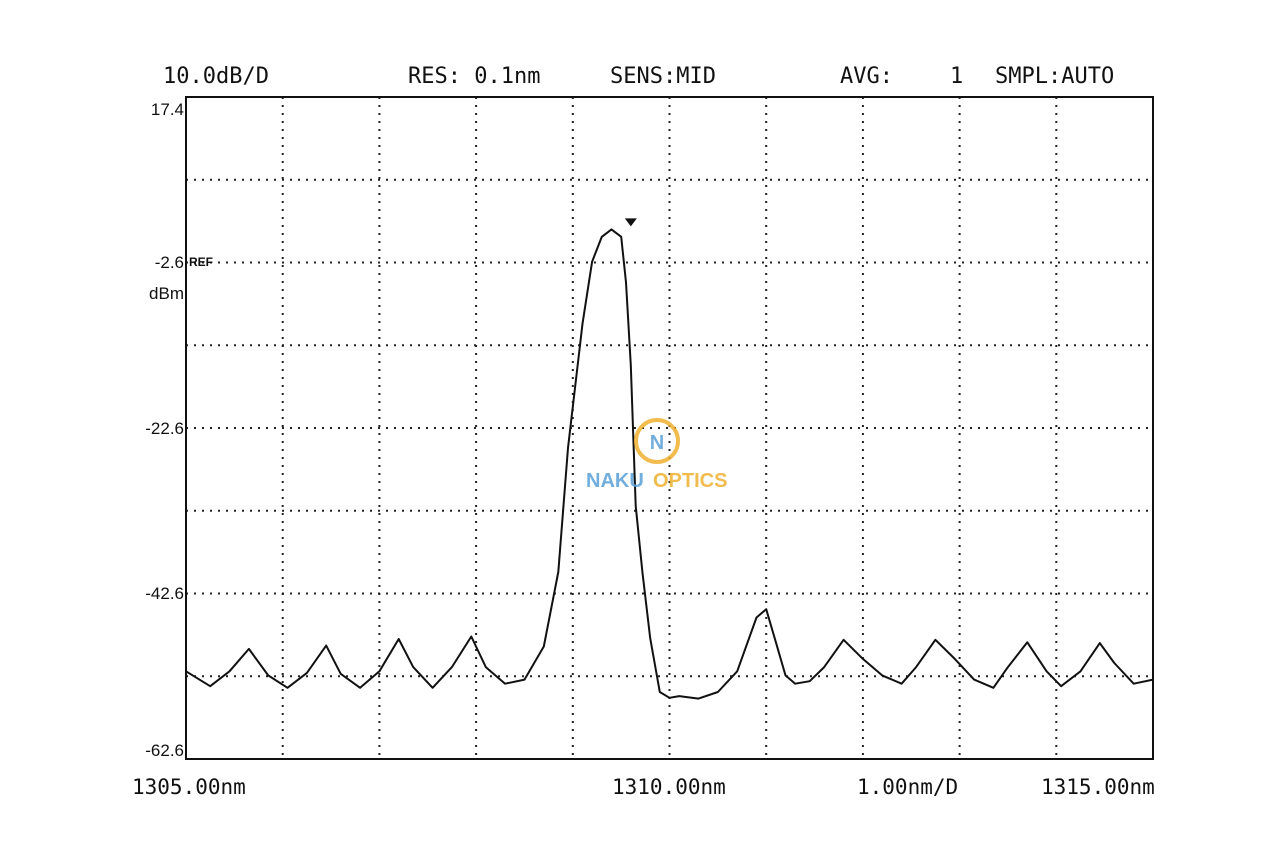 This screenshot has width=1280, height=860. What do you see at coordinates (216, 76) in the screenshot?
I see `scale-label: 10.0dB/D` at bounding box center [216, 76].